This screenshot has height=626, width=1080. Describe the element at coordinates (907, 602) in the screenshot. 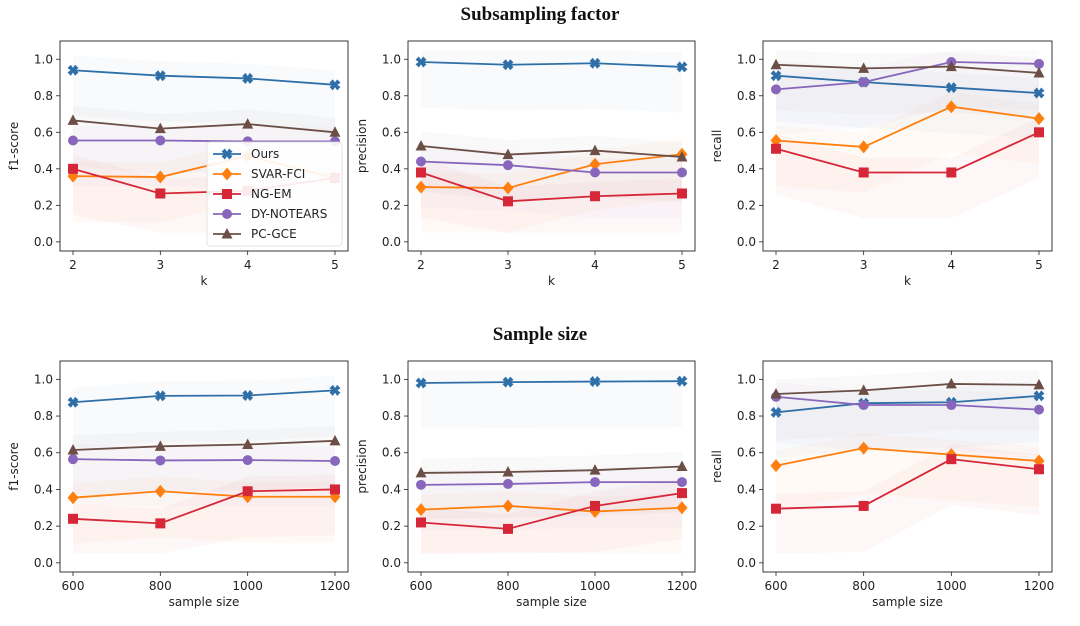

I see `x-axis-label: sample size` at that location.